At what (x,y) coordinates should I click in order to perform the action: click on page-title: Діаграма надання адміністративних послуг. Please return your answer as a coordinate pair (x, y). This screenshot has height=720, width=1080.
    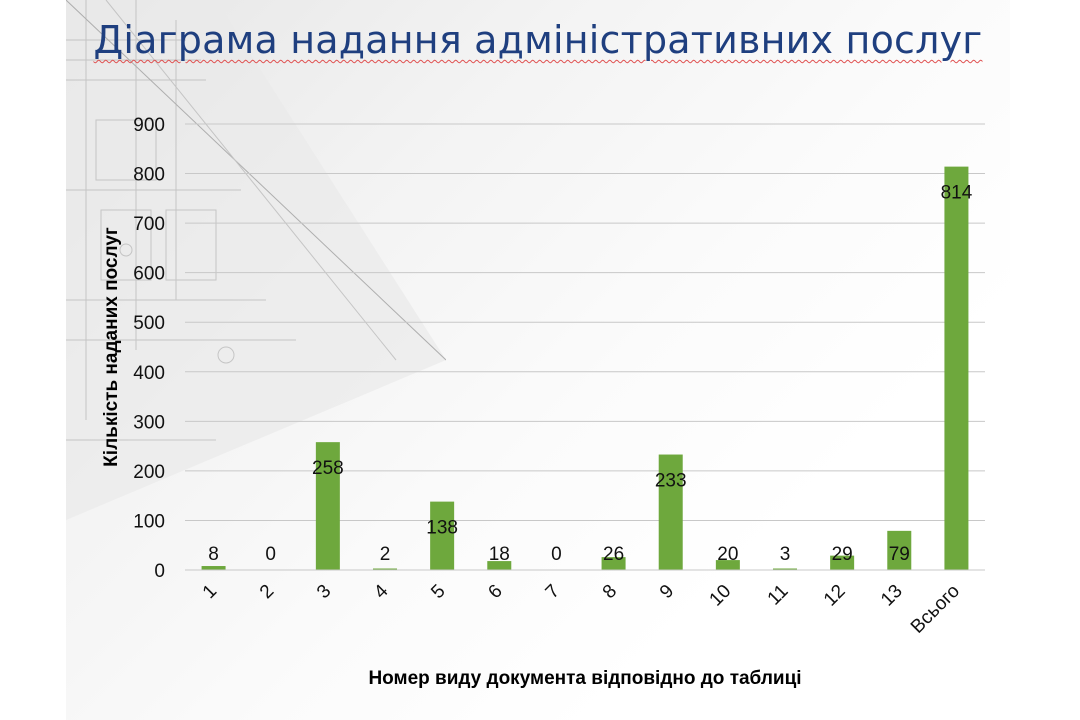
    Looking at the image, I should click on (538, 40).